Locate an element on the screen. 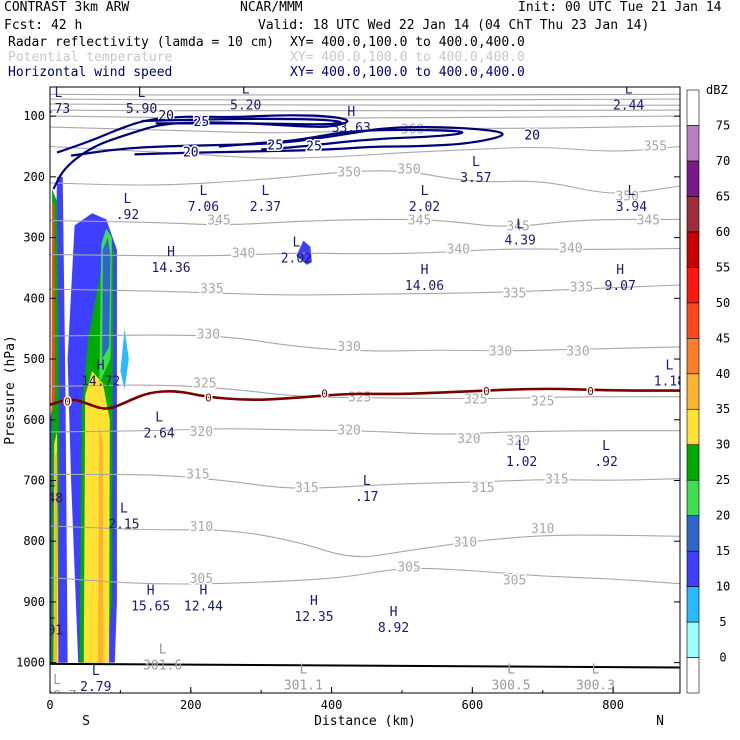 This screenshot has height=740, width=740. extremum-value: 3.94 is located at coordinates (631, 207).